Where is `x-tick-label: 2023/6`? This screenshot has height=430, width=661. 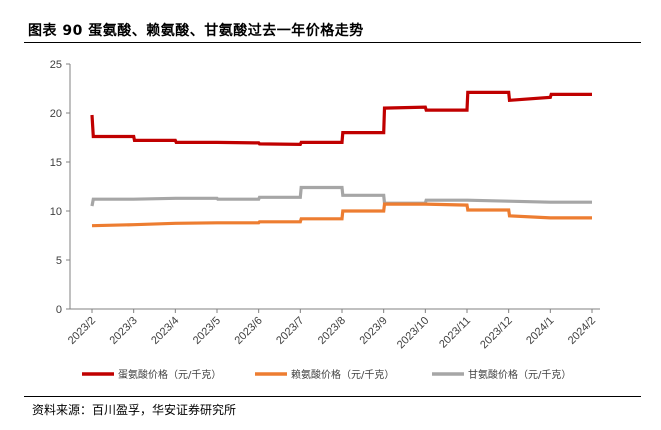 x-tick-label: 2023/6 is located at coordinates (249, 331).